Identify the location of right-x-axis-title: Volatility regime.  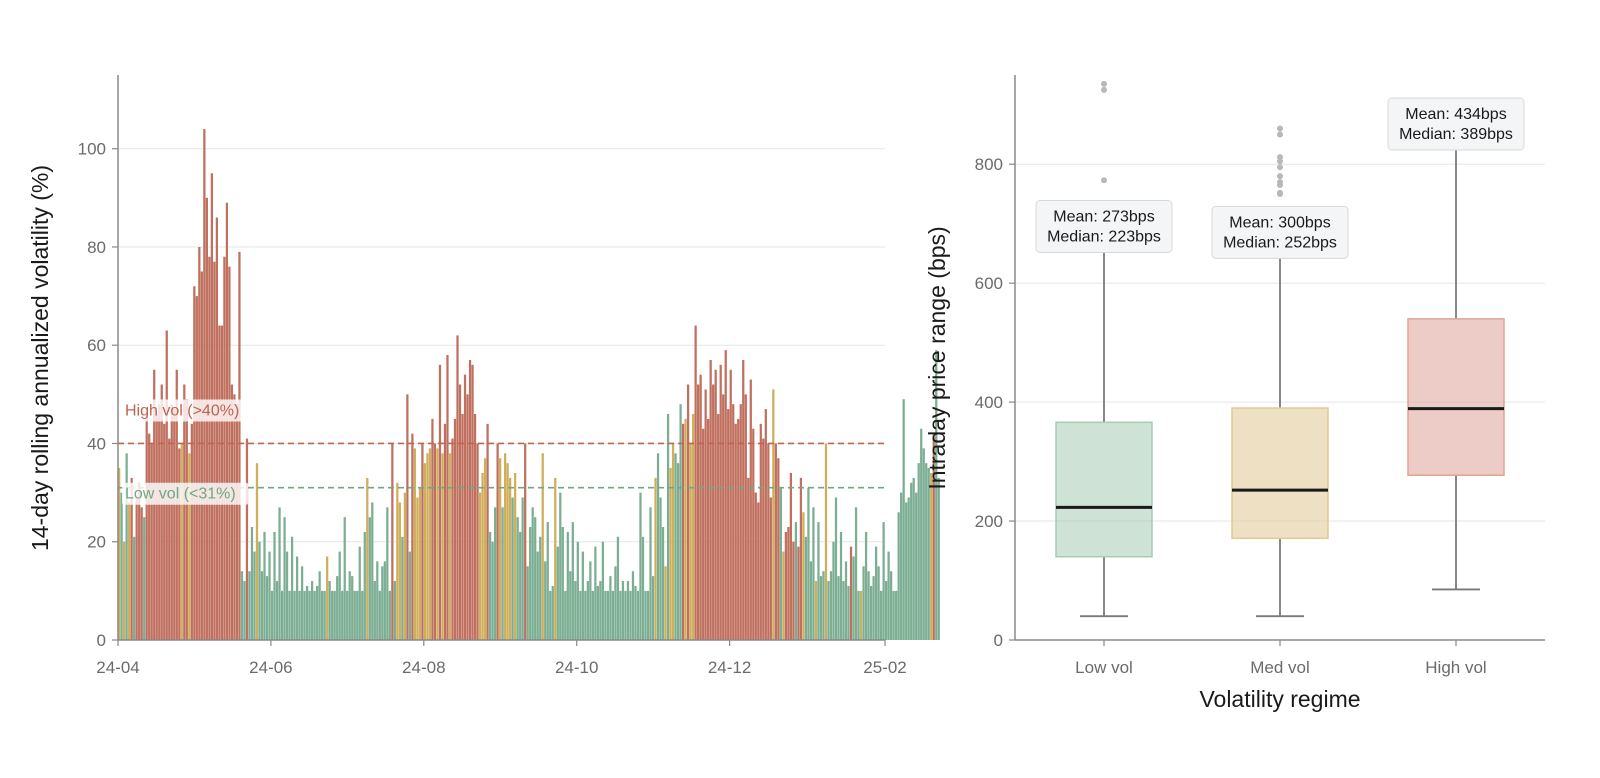
(1279, 699).